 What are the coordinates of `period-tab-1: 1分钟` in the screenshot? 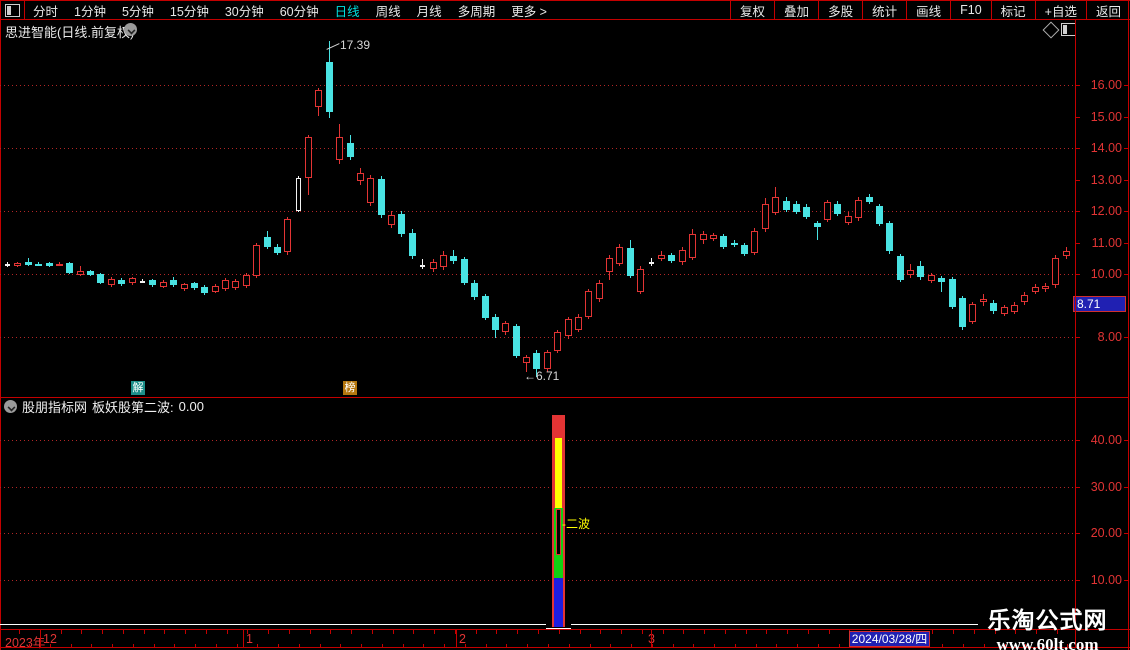 It's located at (90, 11).